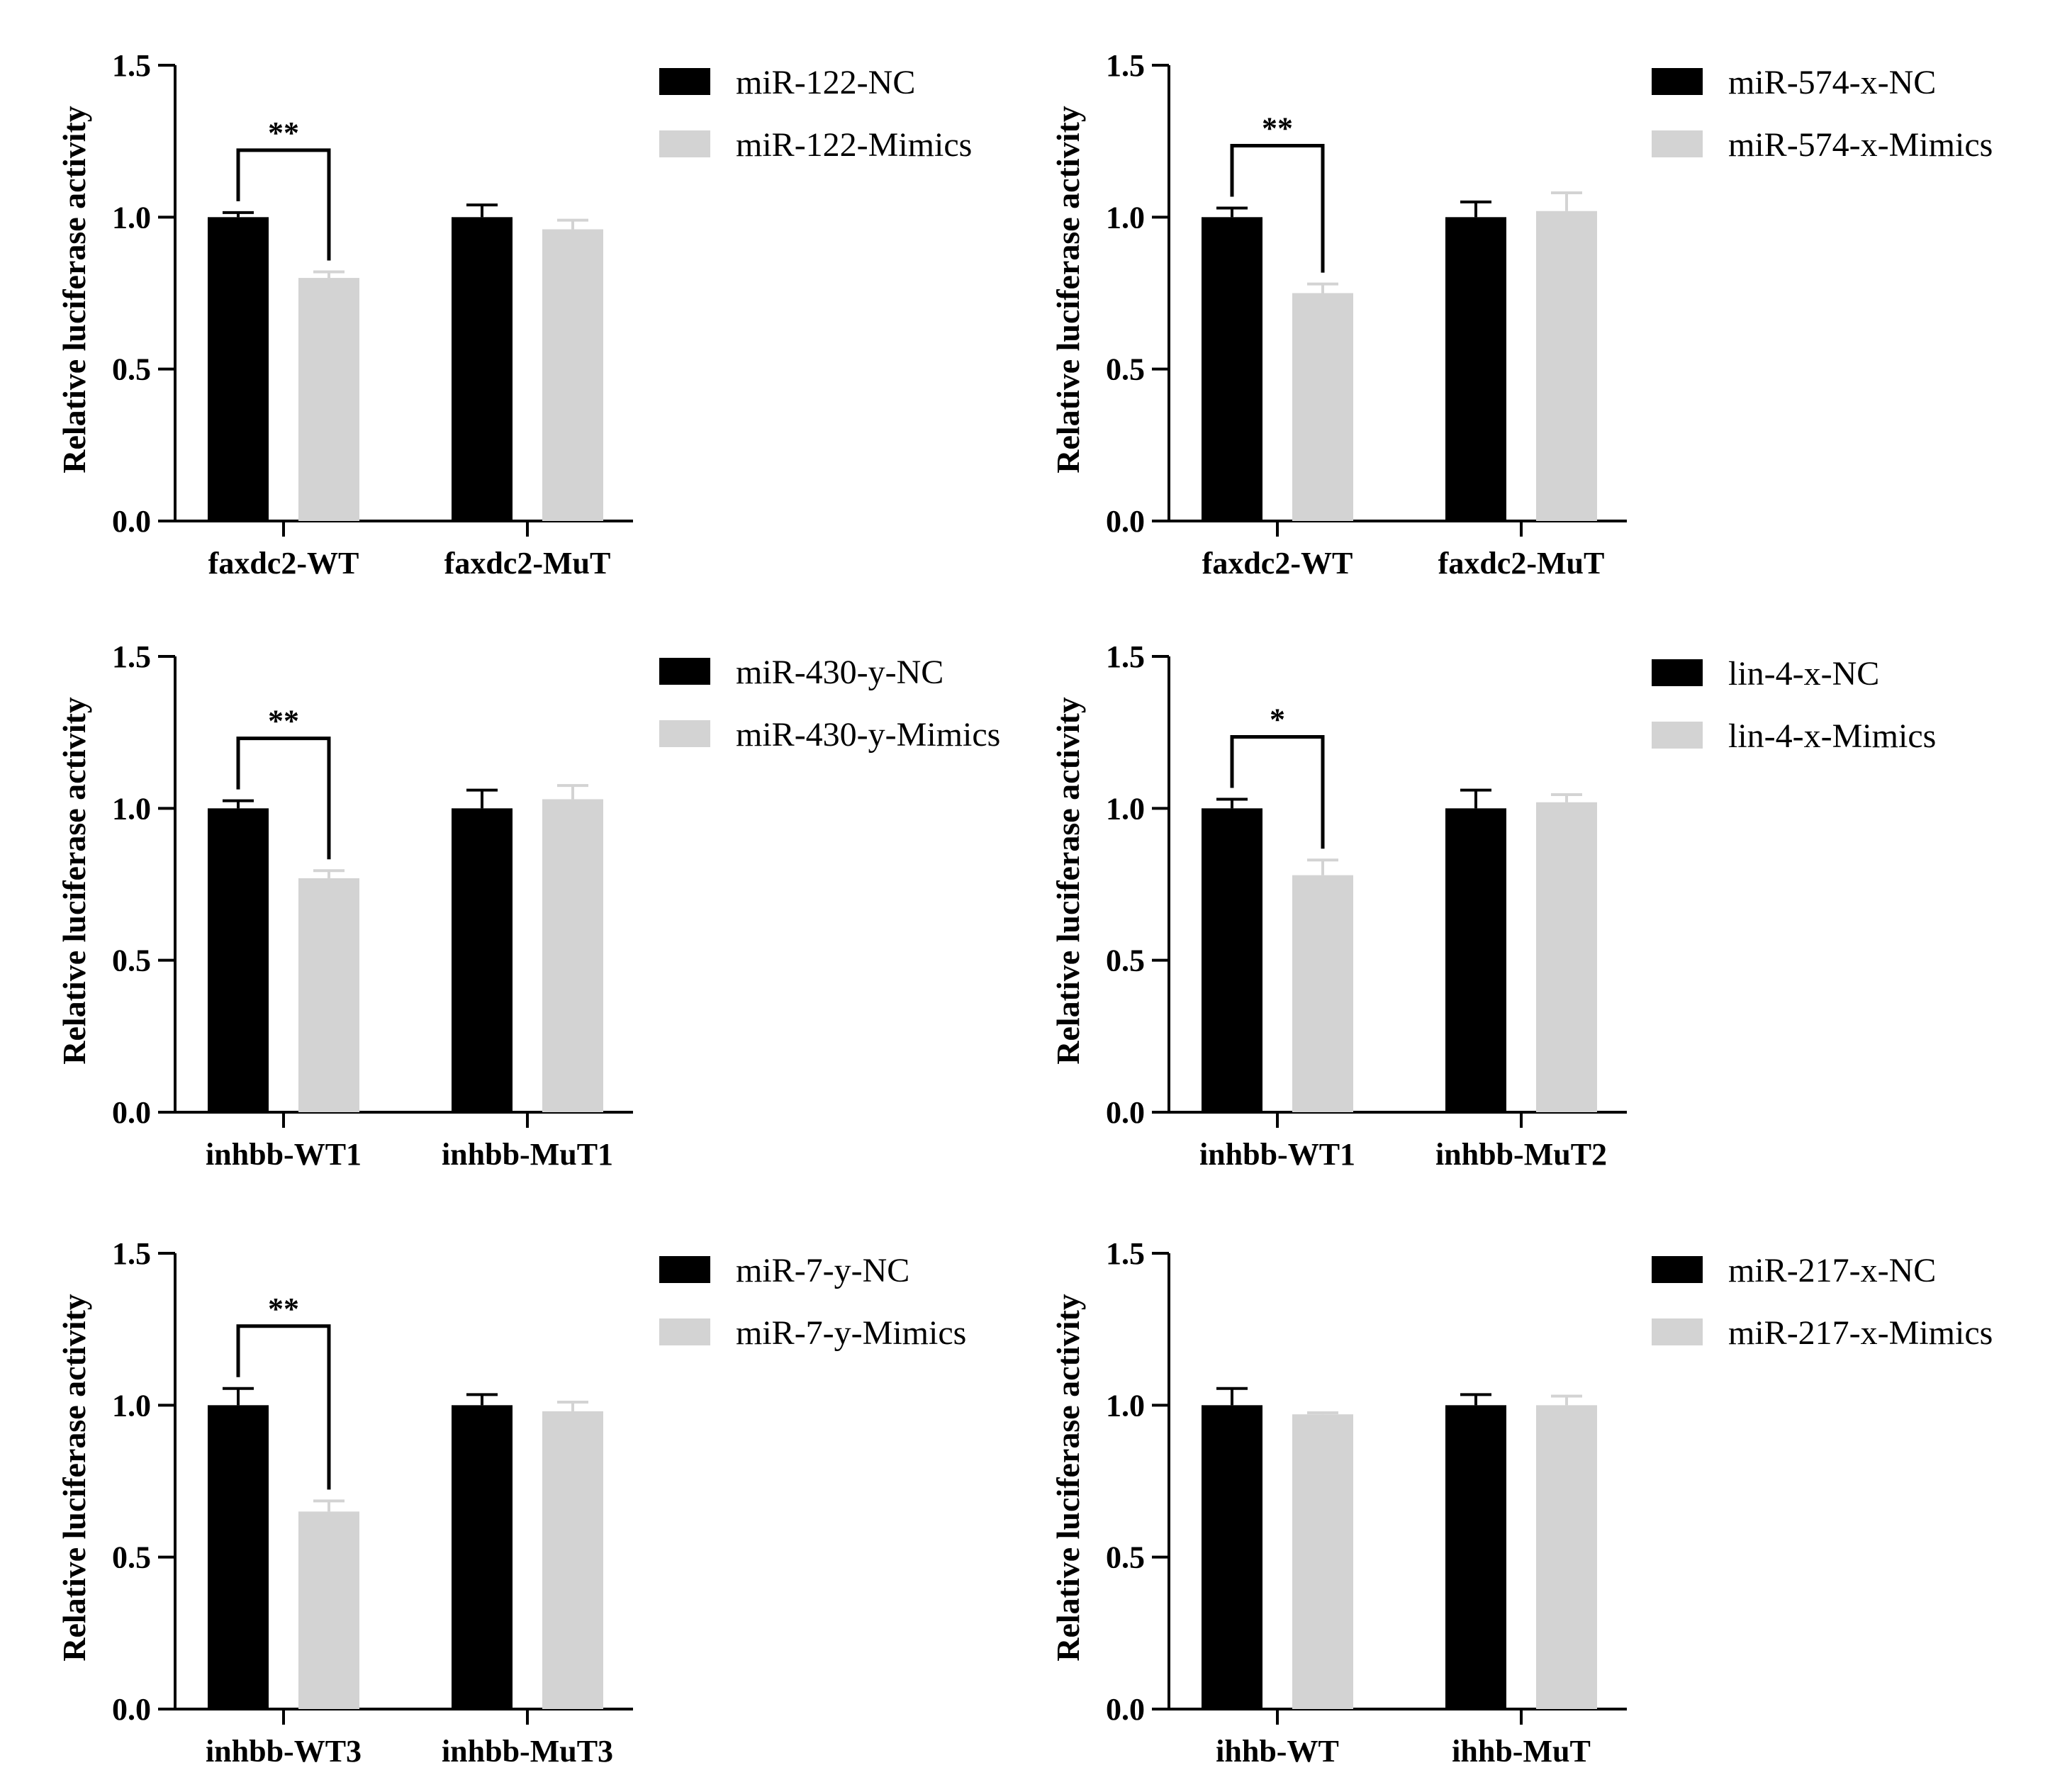 The width and height of the screenshot is (2055, 1792). Describe the element at coordinates (284, 1751) in the screenshot. I see `category-label: inhbb-WT3` at that location.